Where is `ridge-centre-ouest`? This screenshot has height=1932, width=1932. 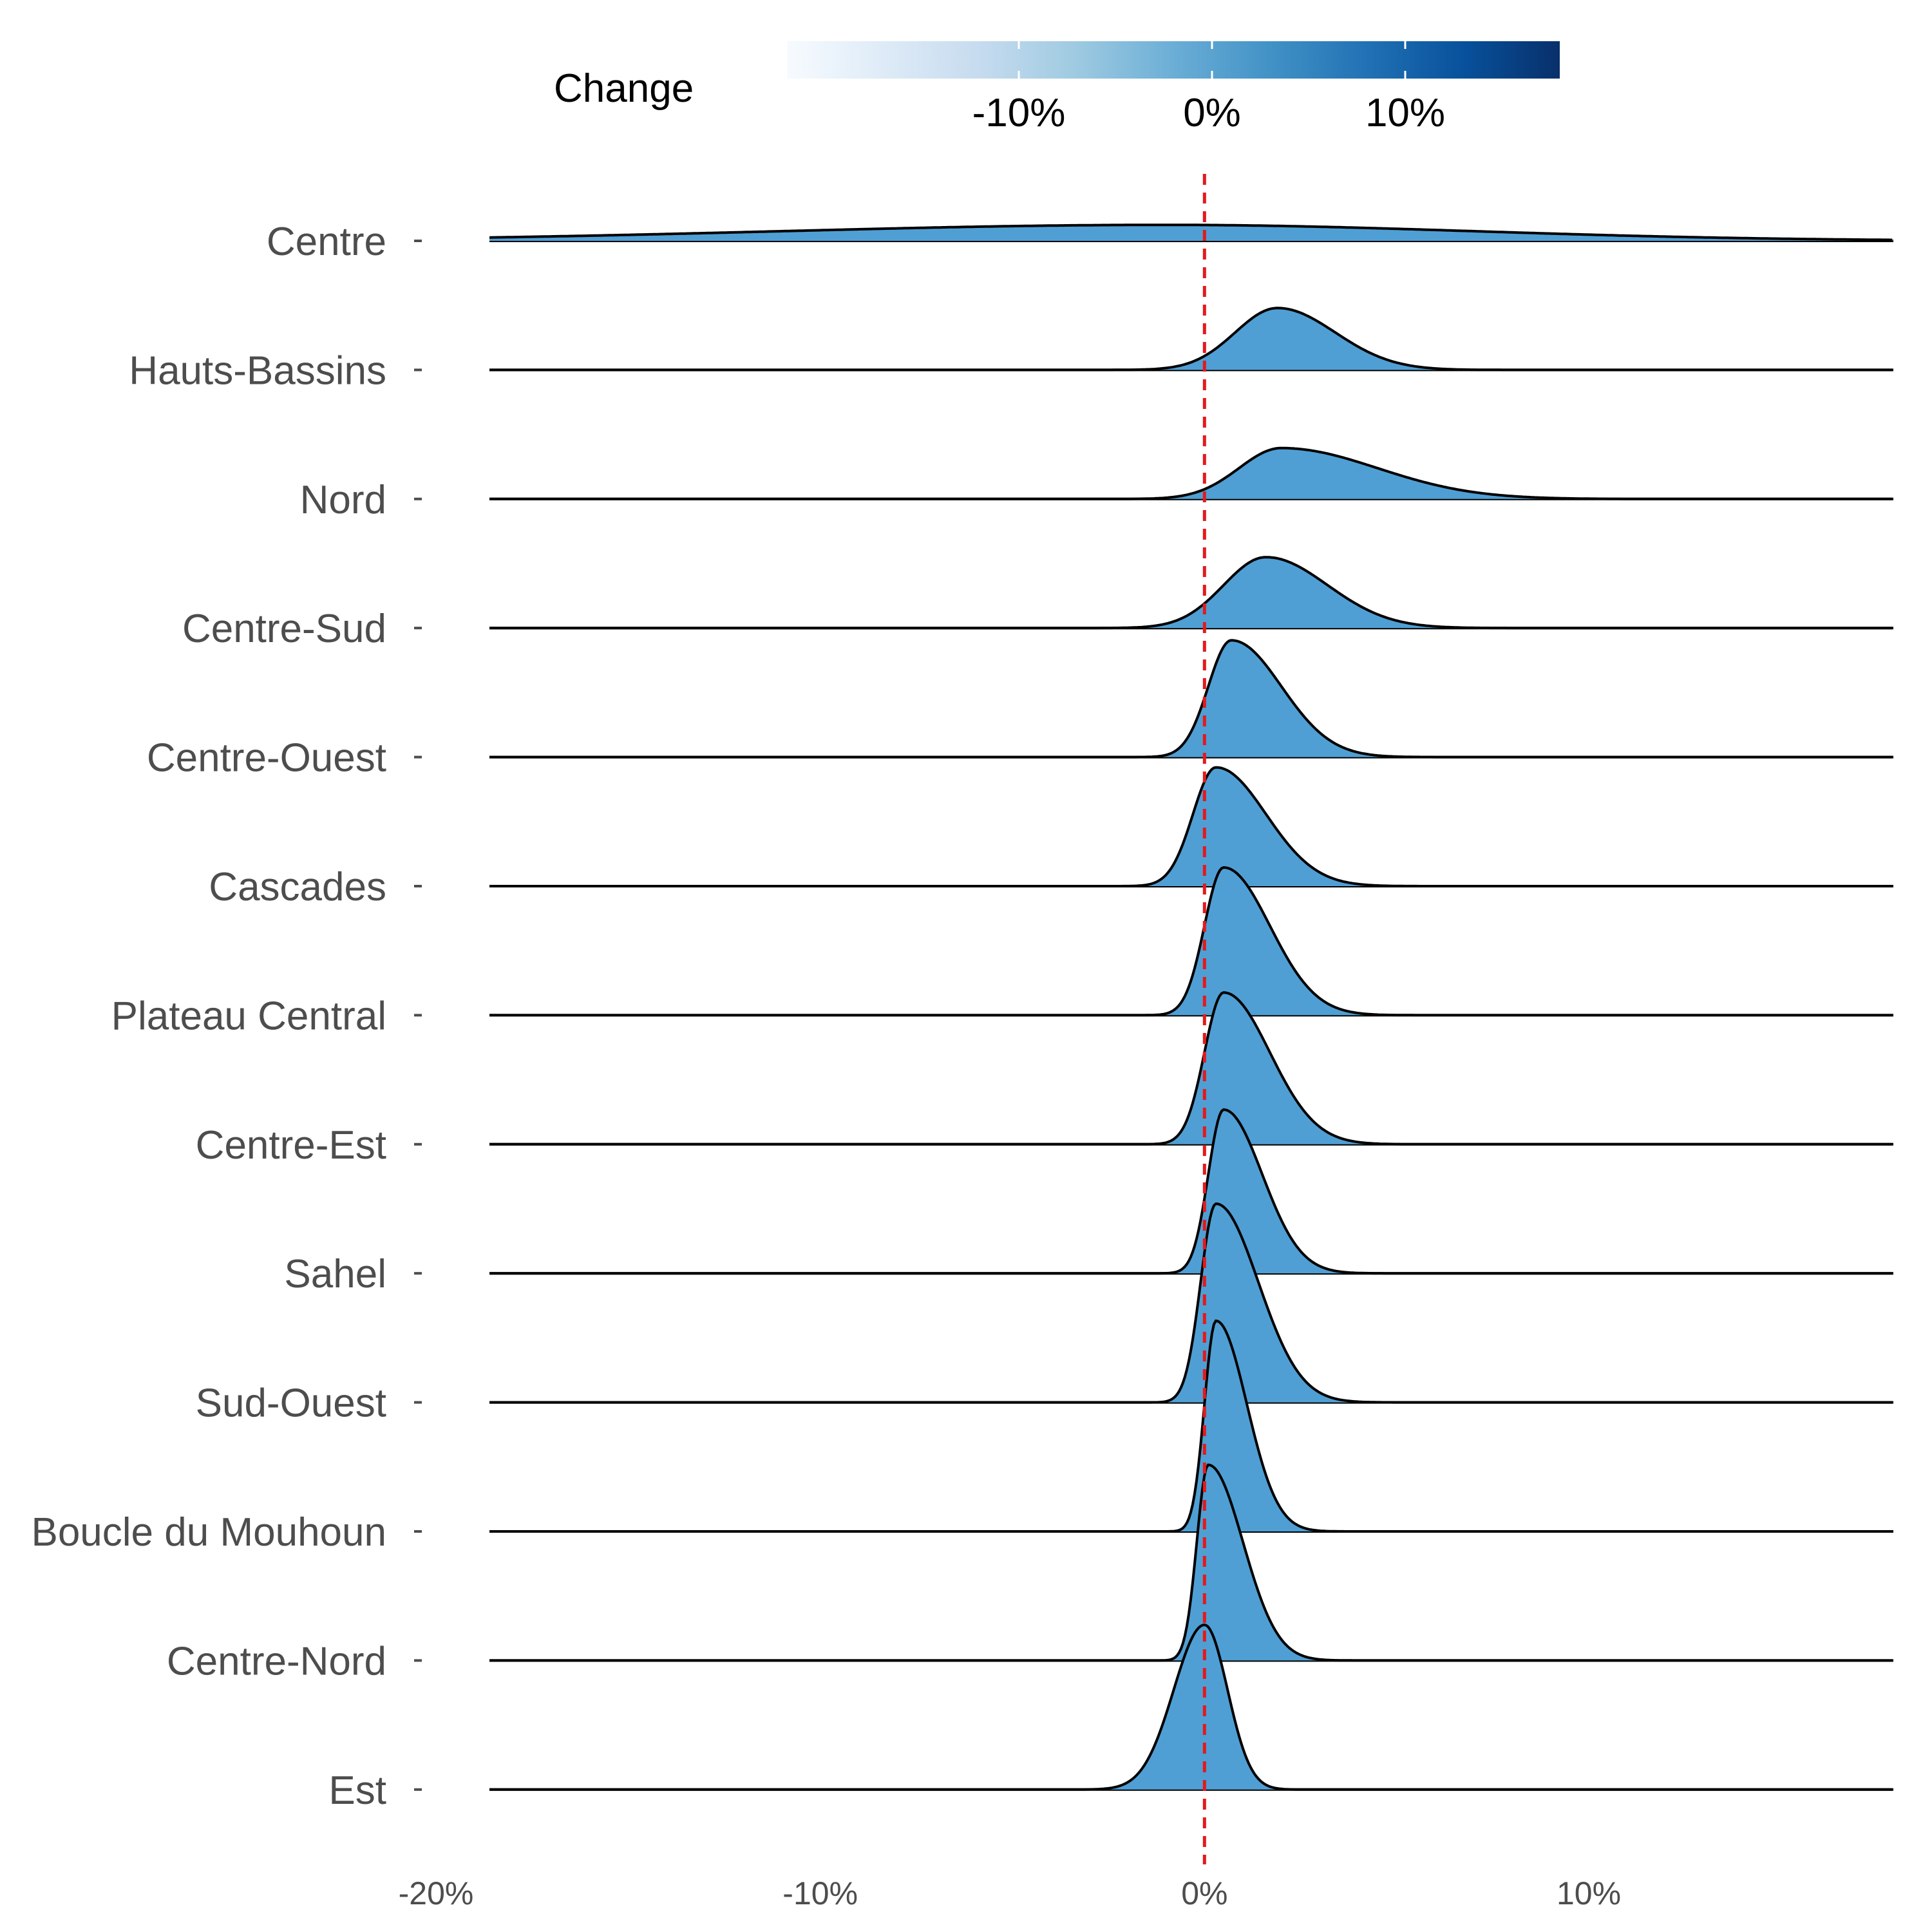 ridge-centre-ouest is located at coordinates (1191, 699).